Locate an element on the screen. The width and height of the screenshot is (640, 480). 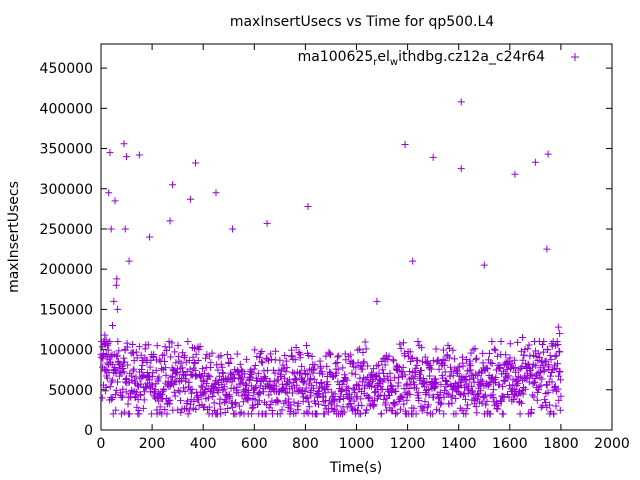
chart-title: maxInsertUsecs vs Time for qp500.L4 is located at coordinates (362, 22).